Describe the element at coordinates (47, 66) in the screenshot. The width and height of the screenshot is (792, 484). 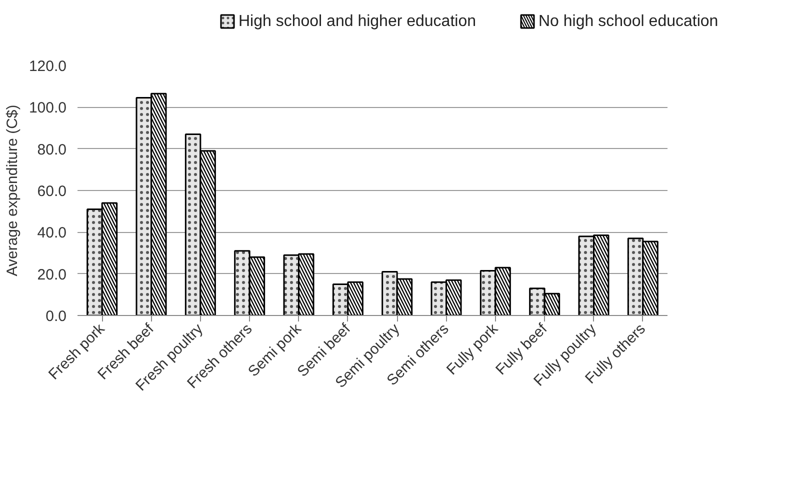
I see `y-tick-label: 120.0` at that location.